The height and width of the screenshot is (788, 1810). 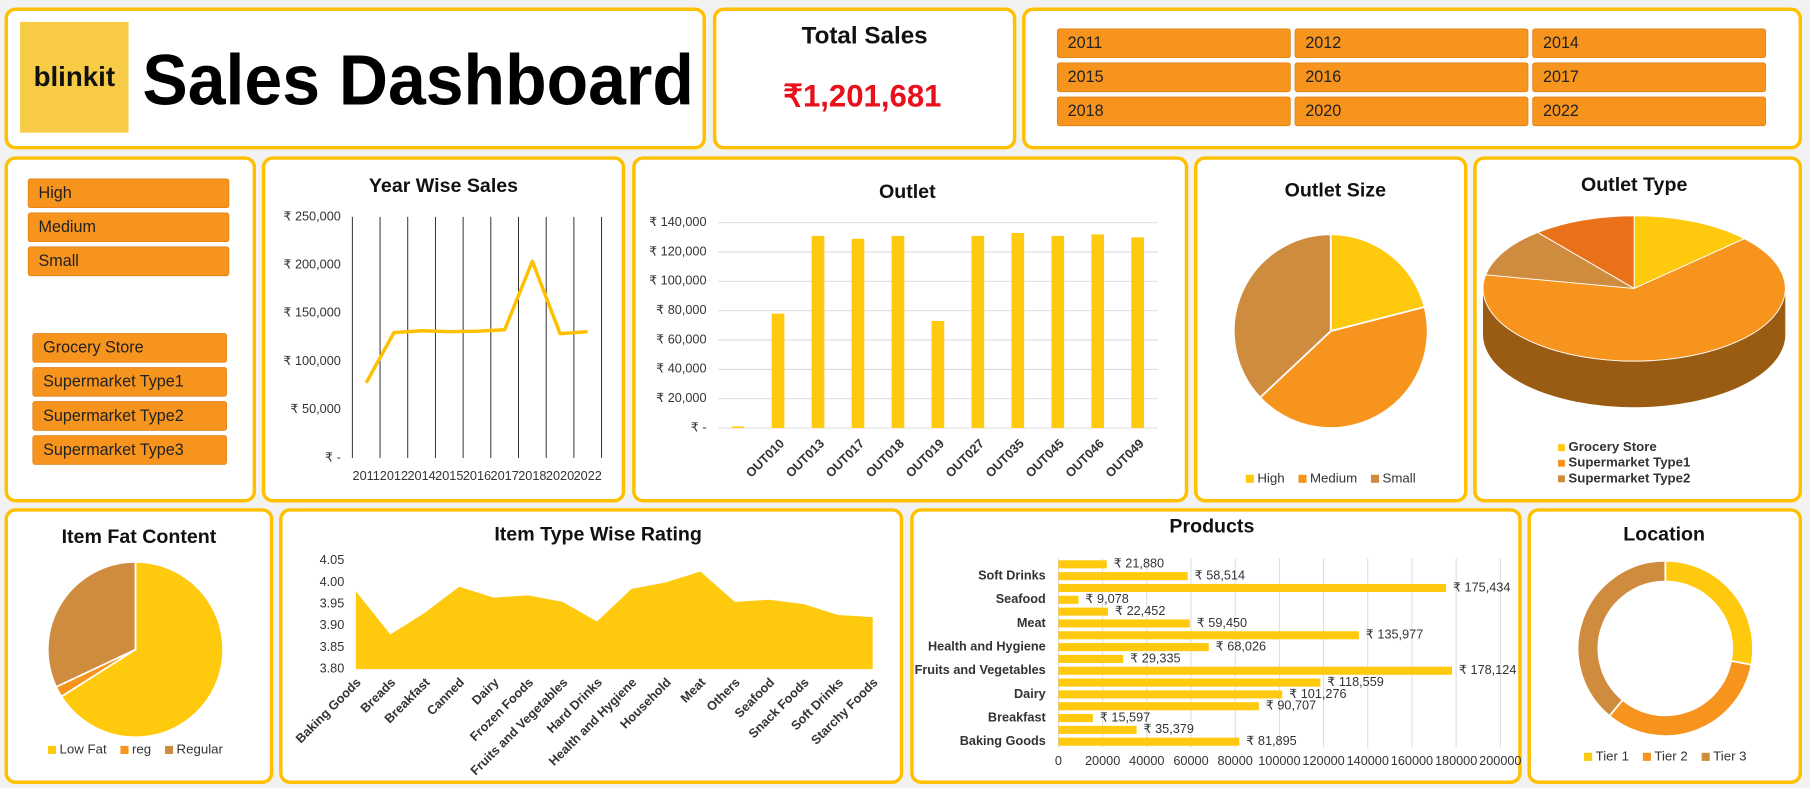 I want to click on slicer-button-label: 2018, so click(x=1086, y=111).